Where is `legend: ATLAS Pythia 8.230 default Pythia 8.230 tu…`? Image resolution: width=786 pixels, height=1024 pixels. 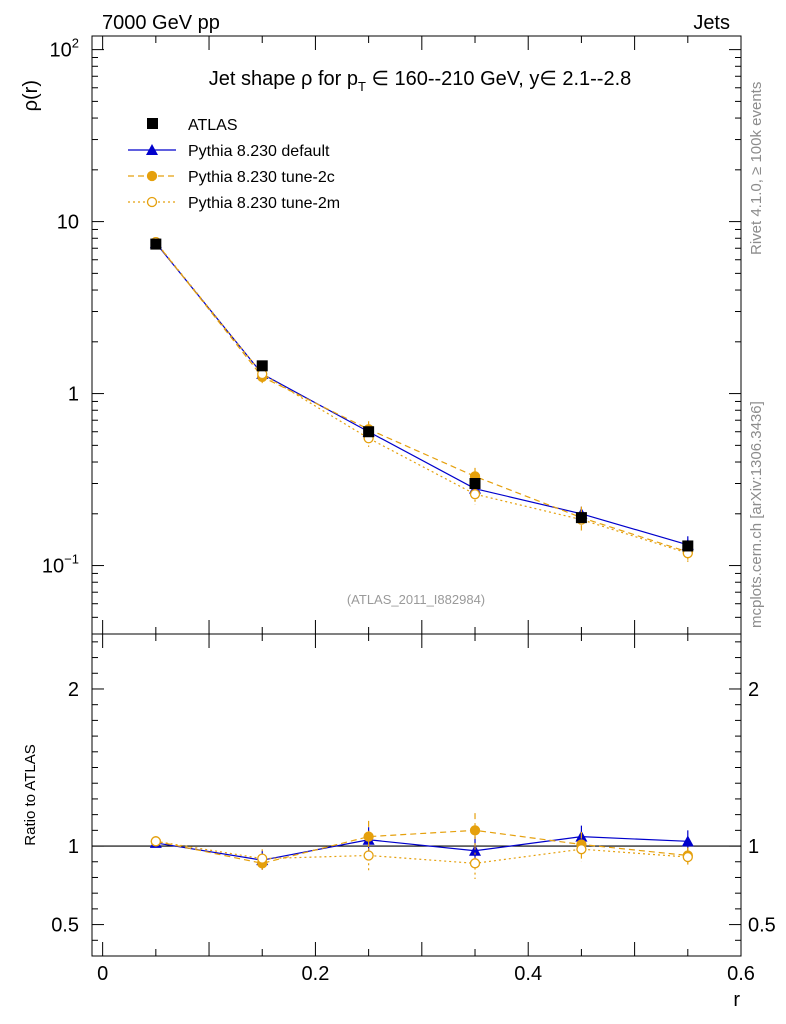
legend: ATLAS Pythia 8.230 default Pythia 8.230 tu… is located at coordinates (234, 164).